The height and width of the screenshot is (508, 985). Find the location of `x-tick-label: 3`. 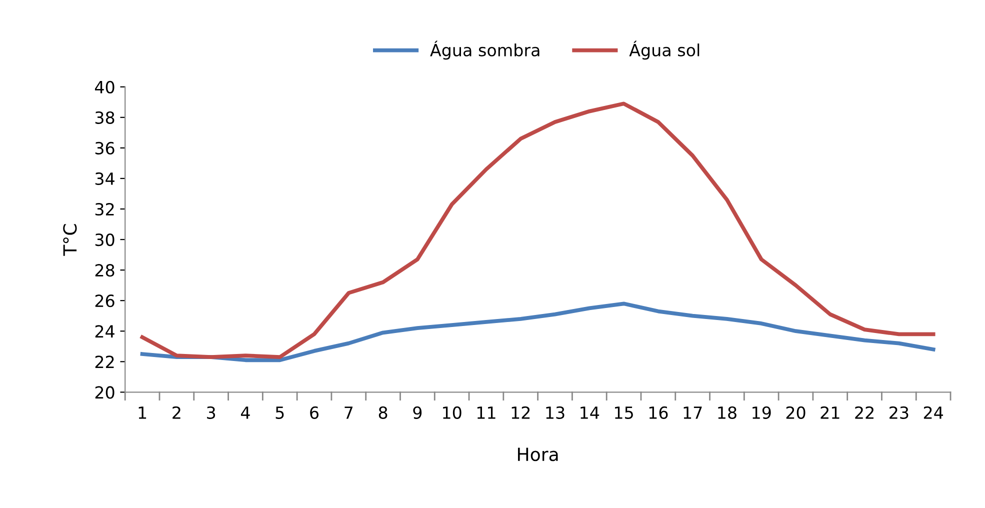

x-tick-label: 3 is located at coordinates (211, 412).